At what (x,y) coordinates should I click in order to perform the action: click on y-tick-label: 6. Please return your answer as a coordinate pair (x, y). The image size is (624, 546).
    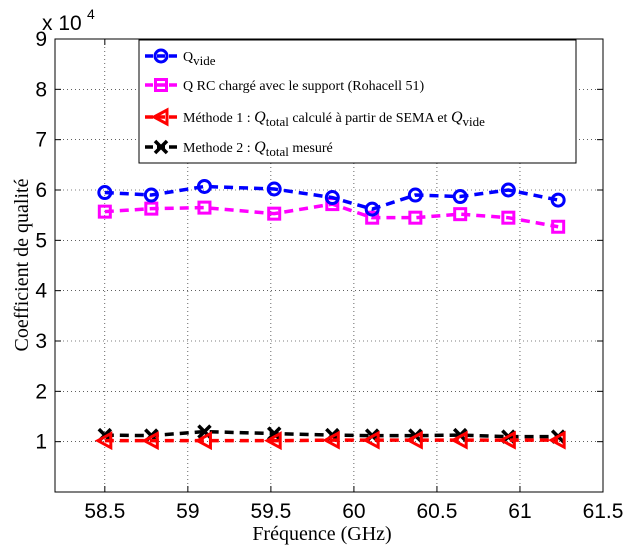
    Looking at the image, I should click on (41, 190).